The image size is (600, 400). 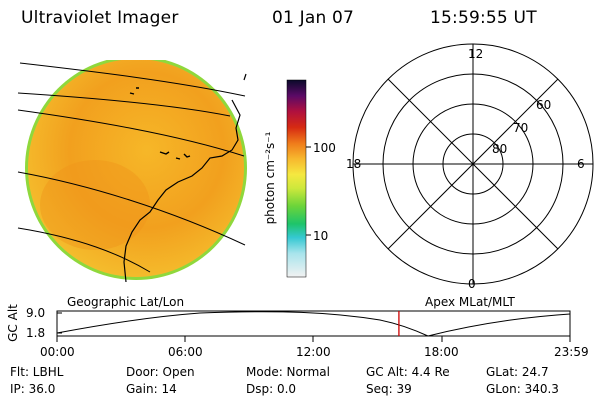 What do you see at coordinates (36, 313) in the screenshot?
I see `y-tick-label-max: 9.0` at bounding box center [36, 313].